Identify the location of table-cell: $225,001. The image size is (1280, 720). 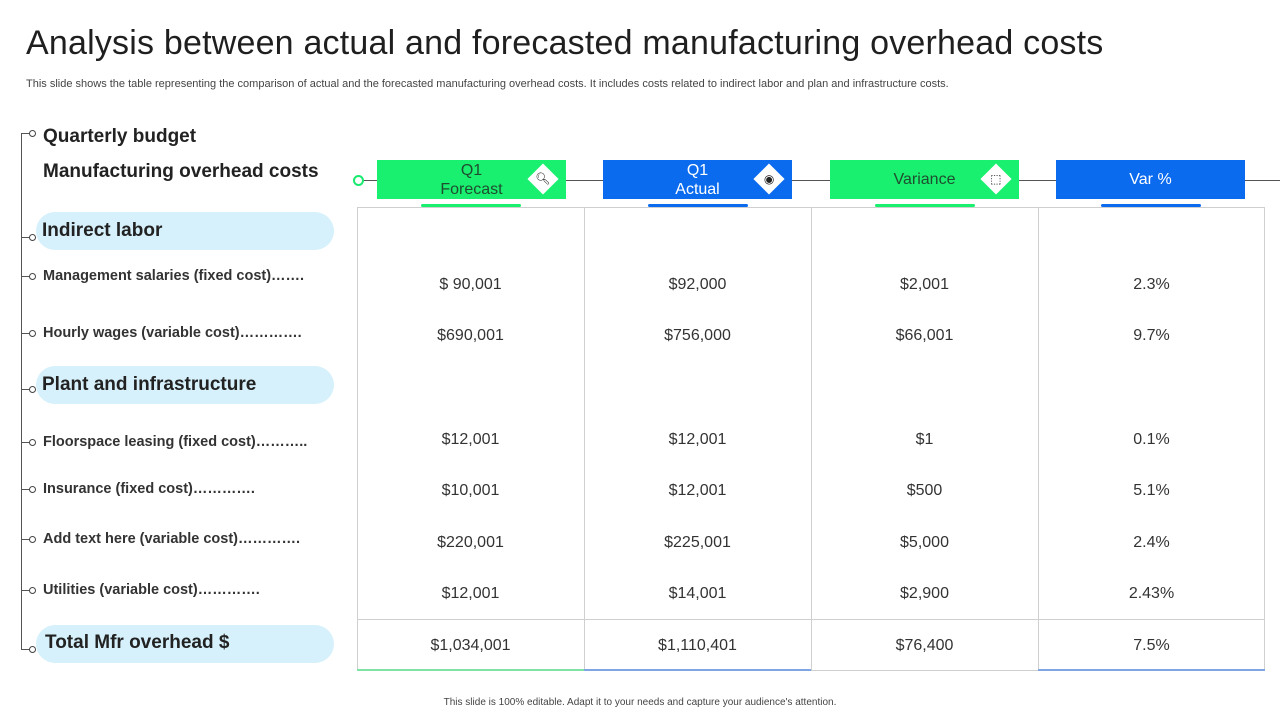
(697, 542).